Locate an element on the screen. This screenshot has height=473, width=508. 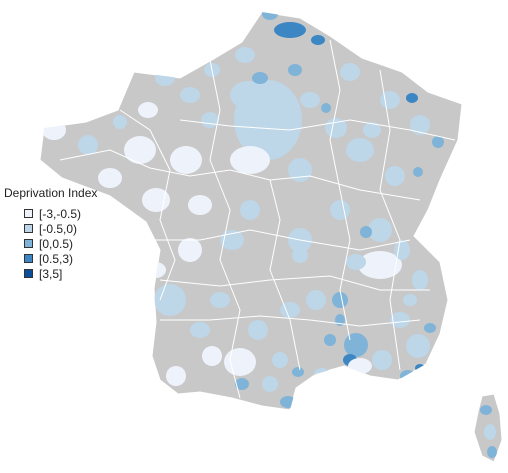
corsica is located at coordinates (488, 428).